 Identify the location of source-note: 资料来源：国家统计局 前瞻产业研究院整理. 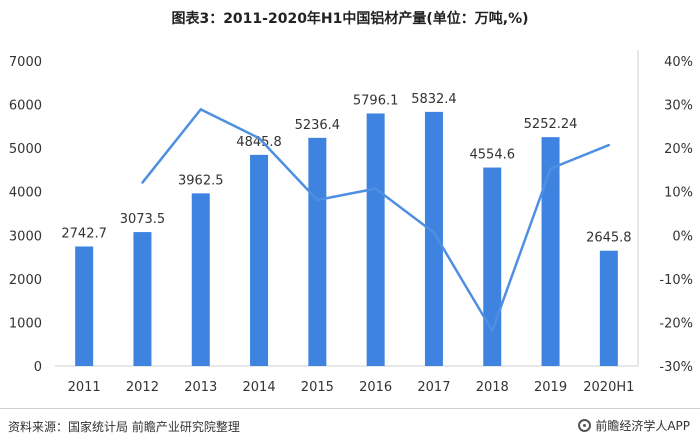
(124, 427).